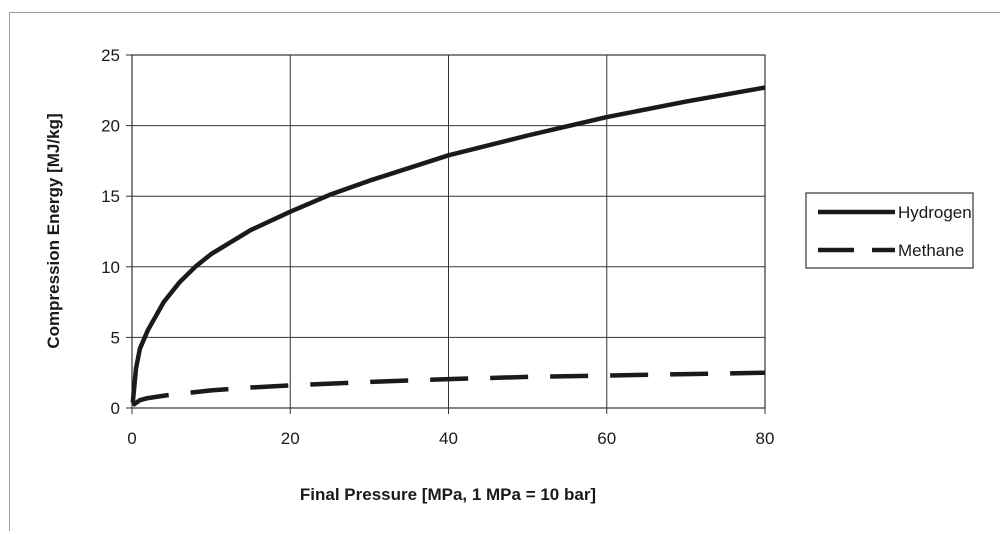 The image size is (1003, 534). What do you see at coordinates (110, 55) in the screenshot?
I see `y-tick-label: 25` at bounding box center [110, 55].